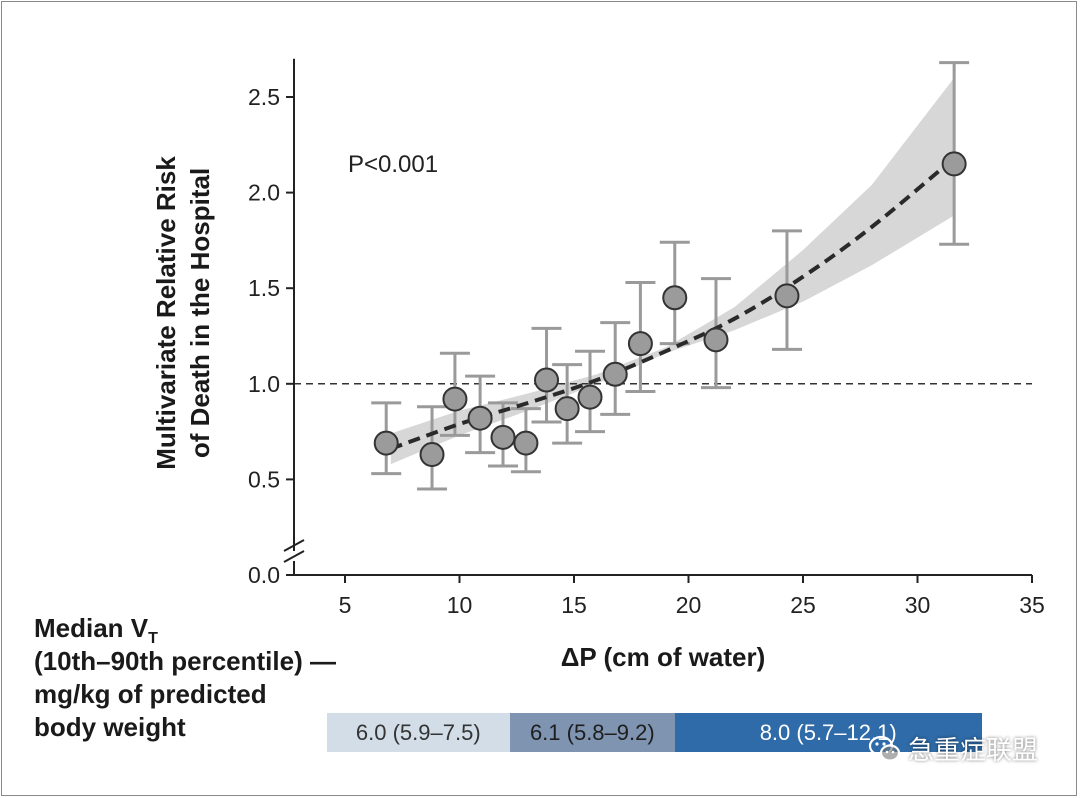 The height and width of the screenshot is (798, 1080). I want to click on y-tick-label: 0.0, so click(264, 575).